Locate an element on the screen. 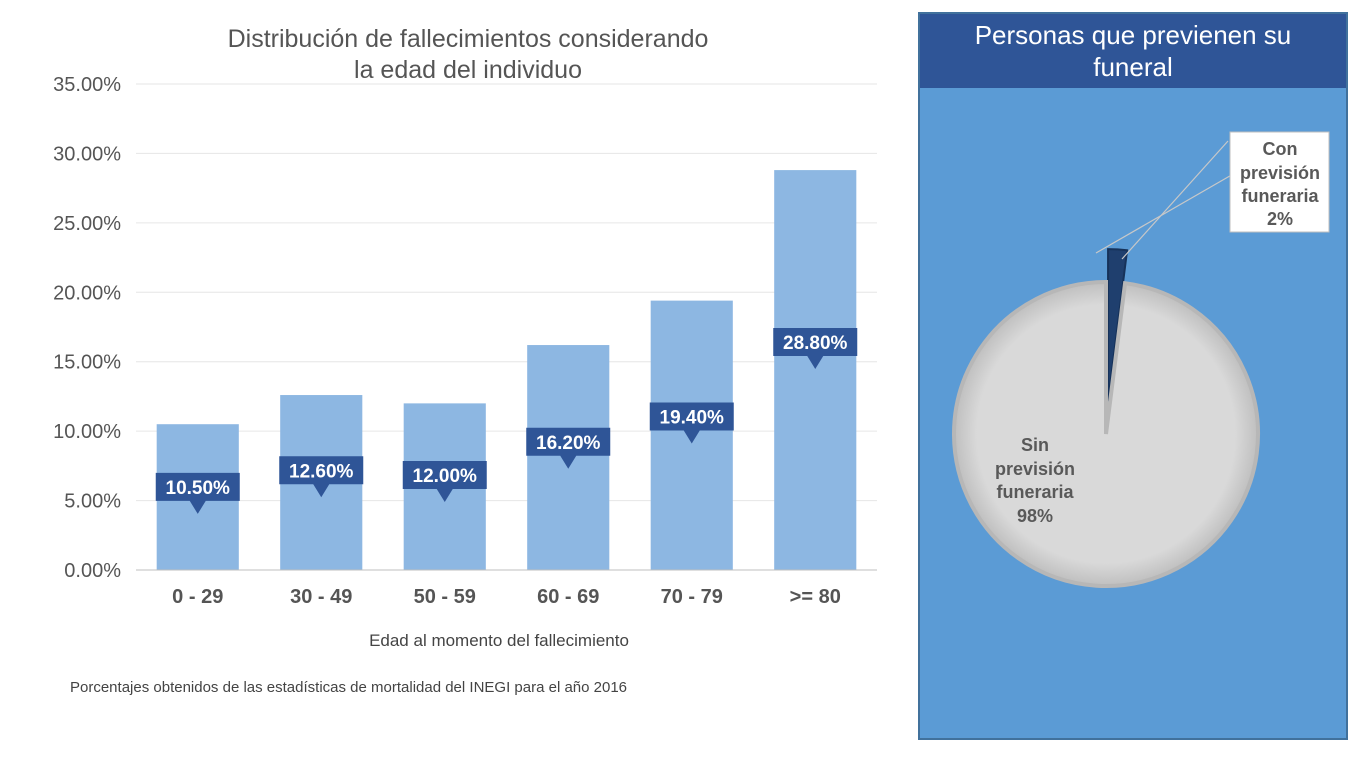 The height and width of the screenshot is (758, 1369). x-tick-label: 60 - 69 is located at coordinates (568, 597).